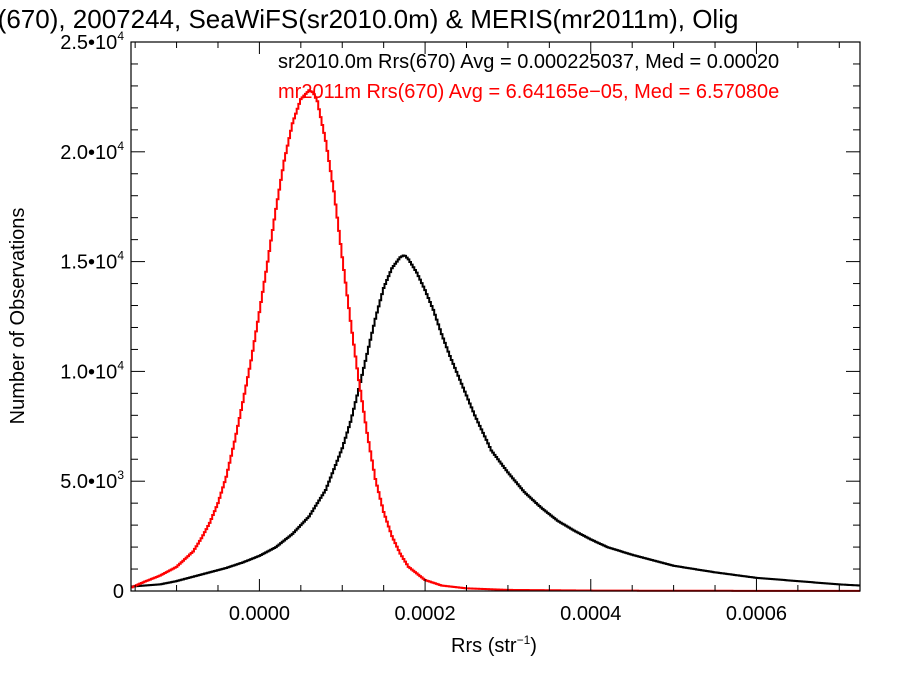 The image size is (900, 675). Describe the element at coordinates (92, 151) in the screenshot. I see `y-tick-label: 2.0•104` at that location.